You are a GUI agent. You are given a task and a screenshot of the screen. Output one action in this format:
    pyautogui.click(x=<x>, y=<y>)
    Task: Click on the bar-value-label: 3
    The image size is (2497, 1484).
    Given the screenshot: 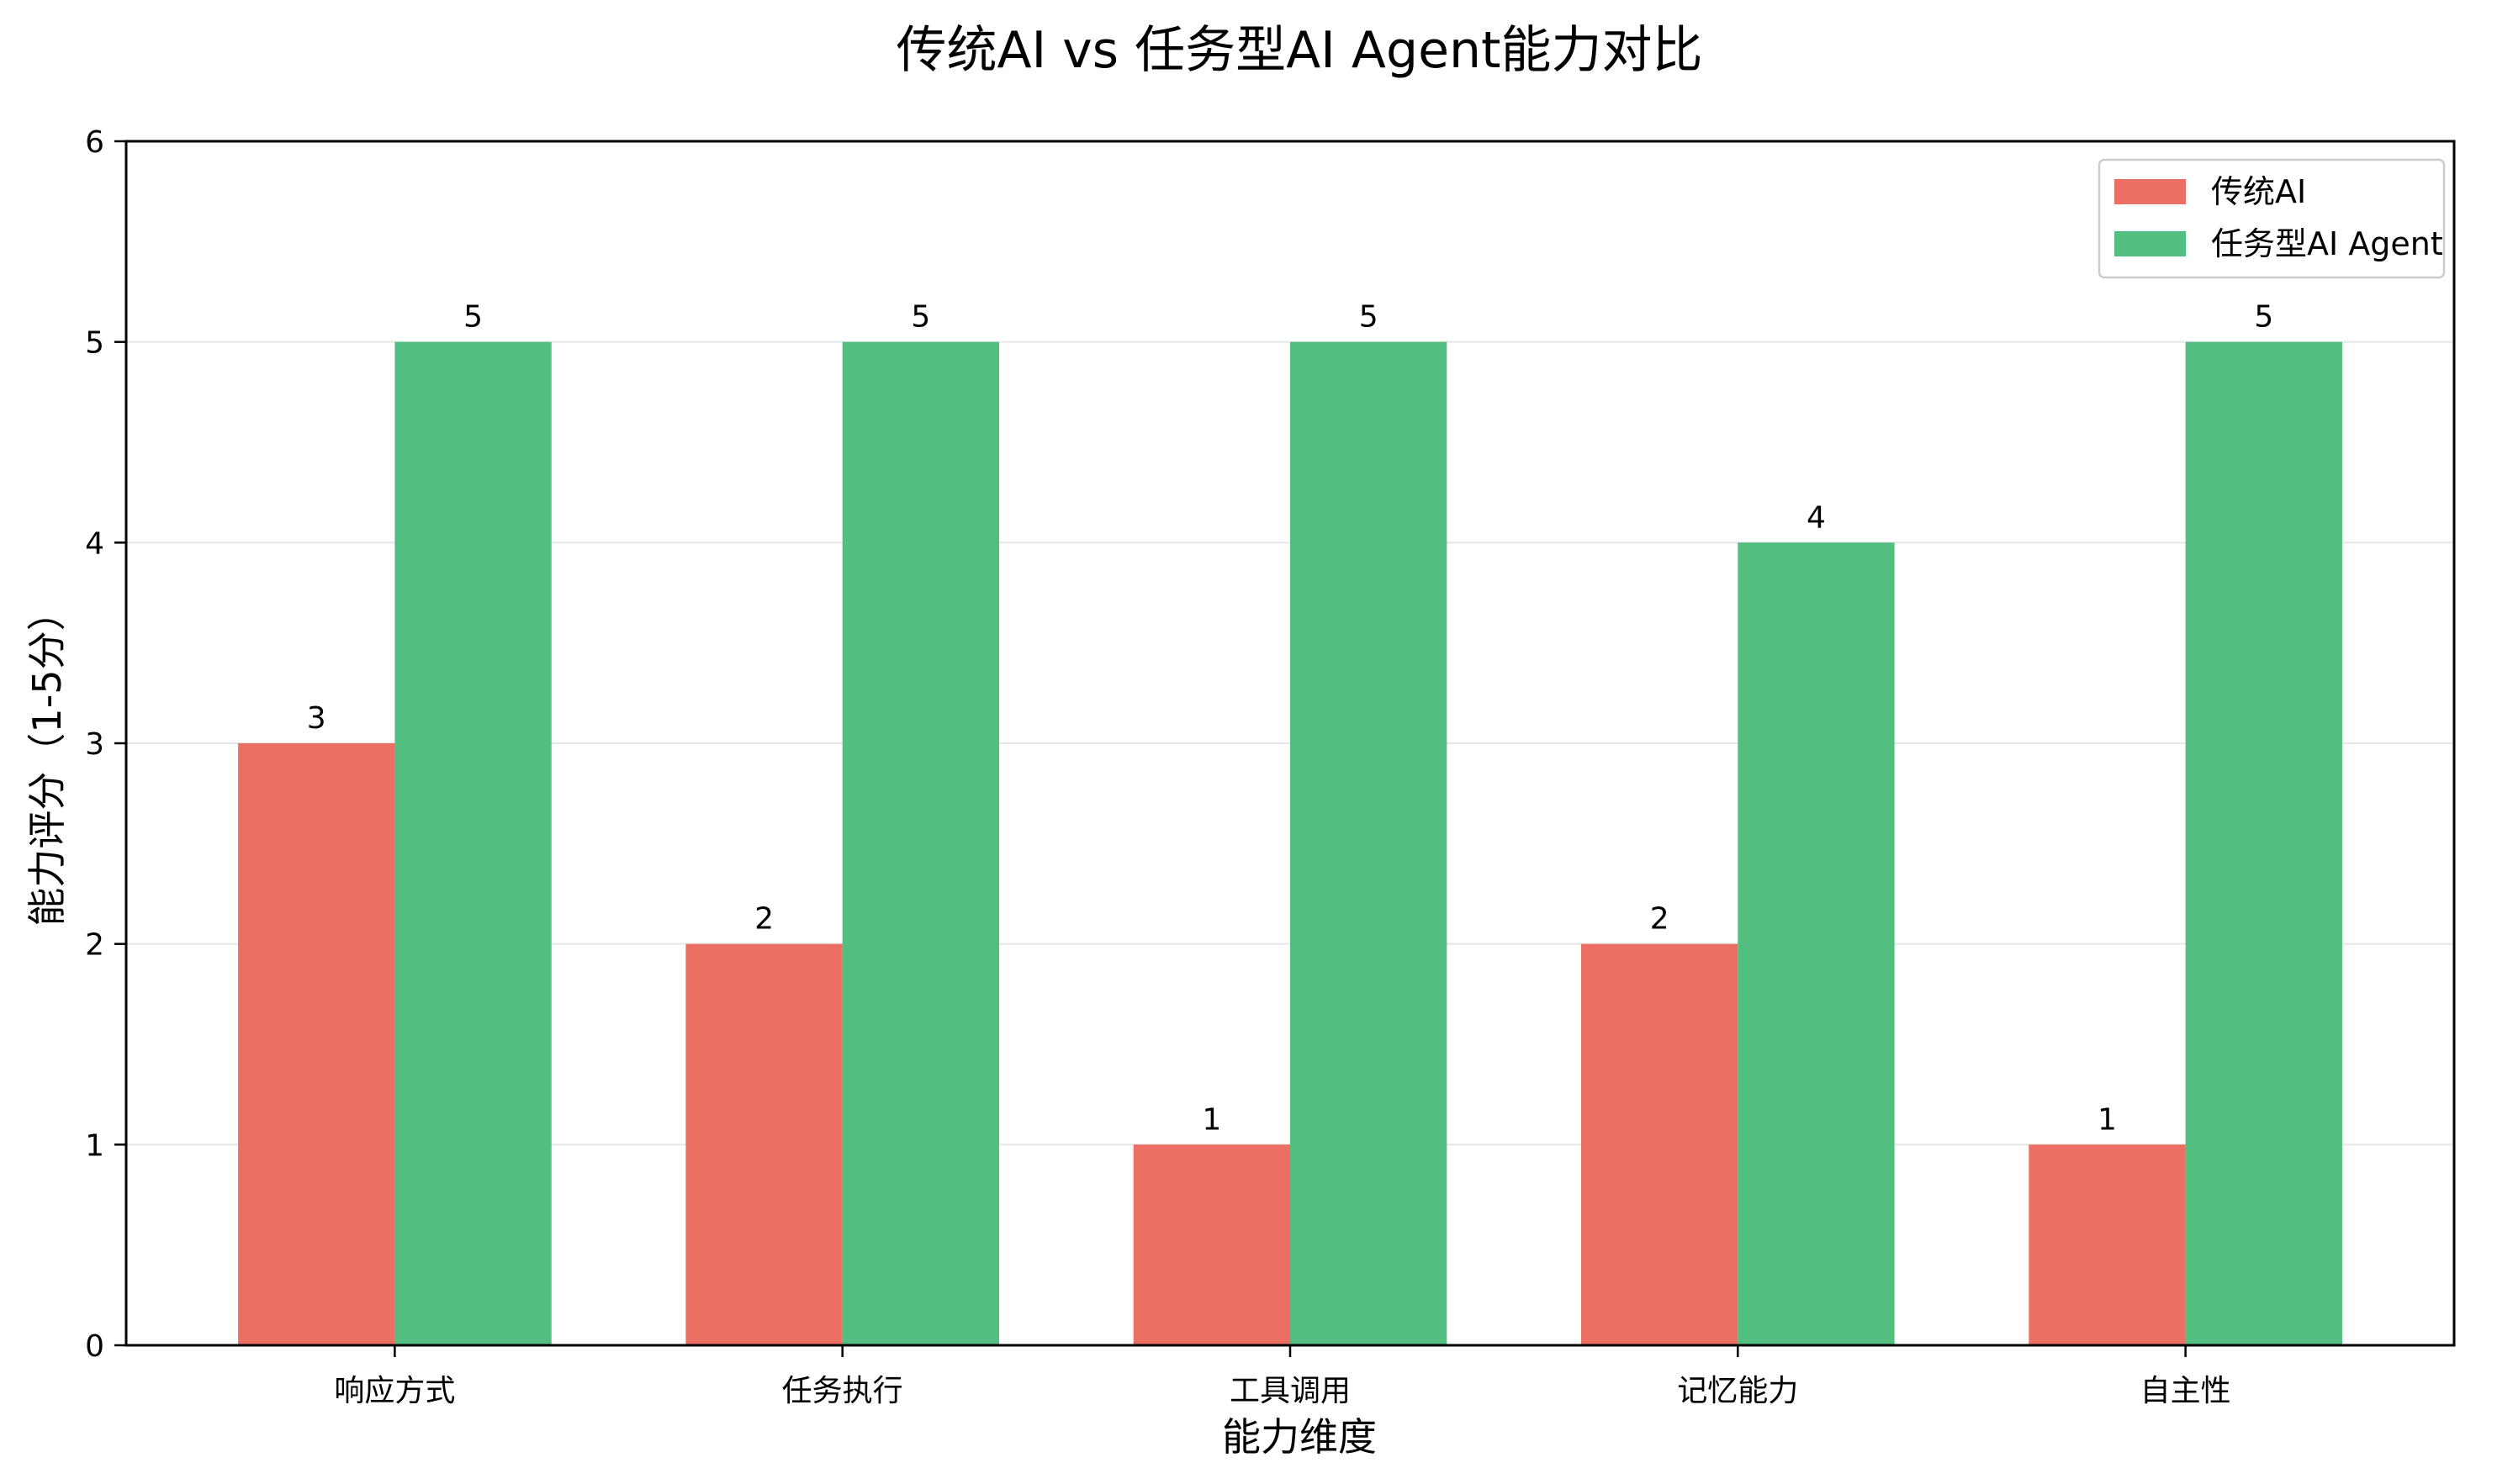 What is the action you would take?
    pyautogui.click(x=317, y=718)
    